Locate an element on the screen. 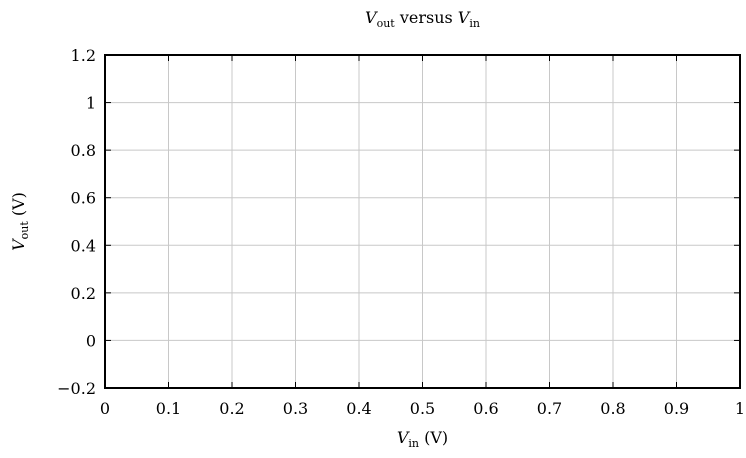  y-tick-label: 0 is located at coordinates (91, 340).